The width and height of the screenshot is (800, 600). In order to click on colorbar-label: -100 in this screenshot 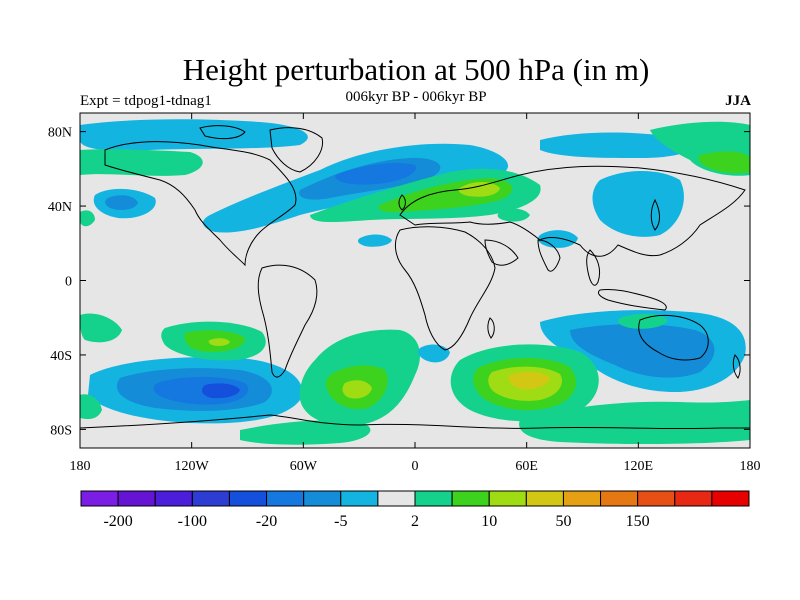, I will do `click(192, 521)`.